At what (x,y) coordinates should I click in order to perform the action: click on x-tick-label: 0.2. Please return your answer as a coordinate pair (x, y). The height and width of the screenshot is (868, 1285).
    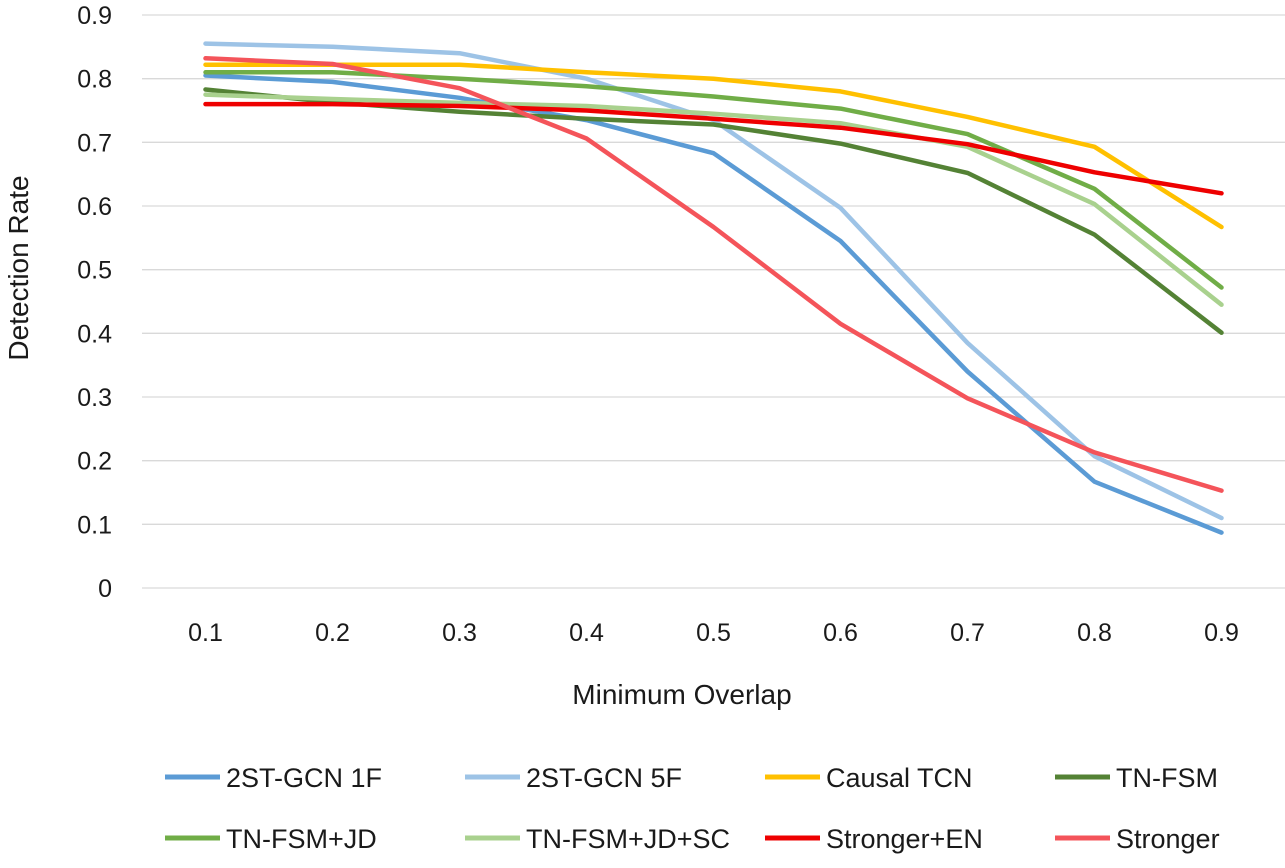
    Looking at the image, I should click on (332, 633).